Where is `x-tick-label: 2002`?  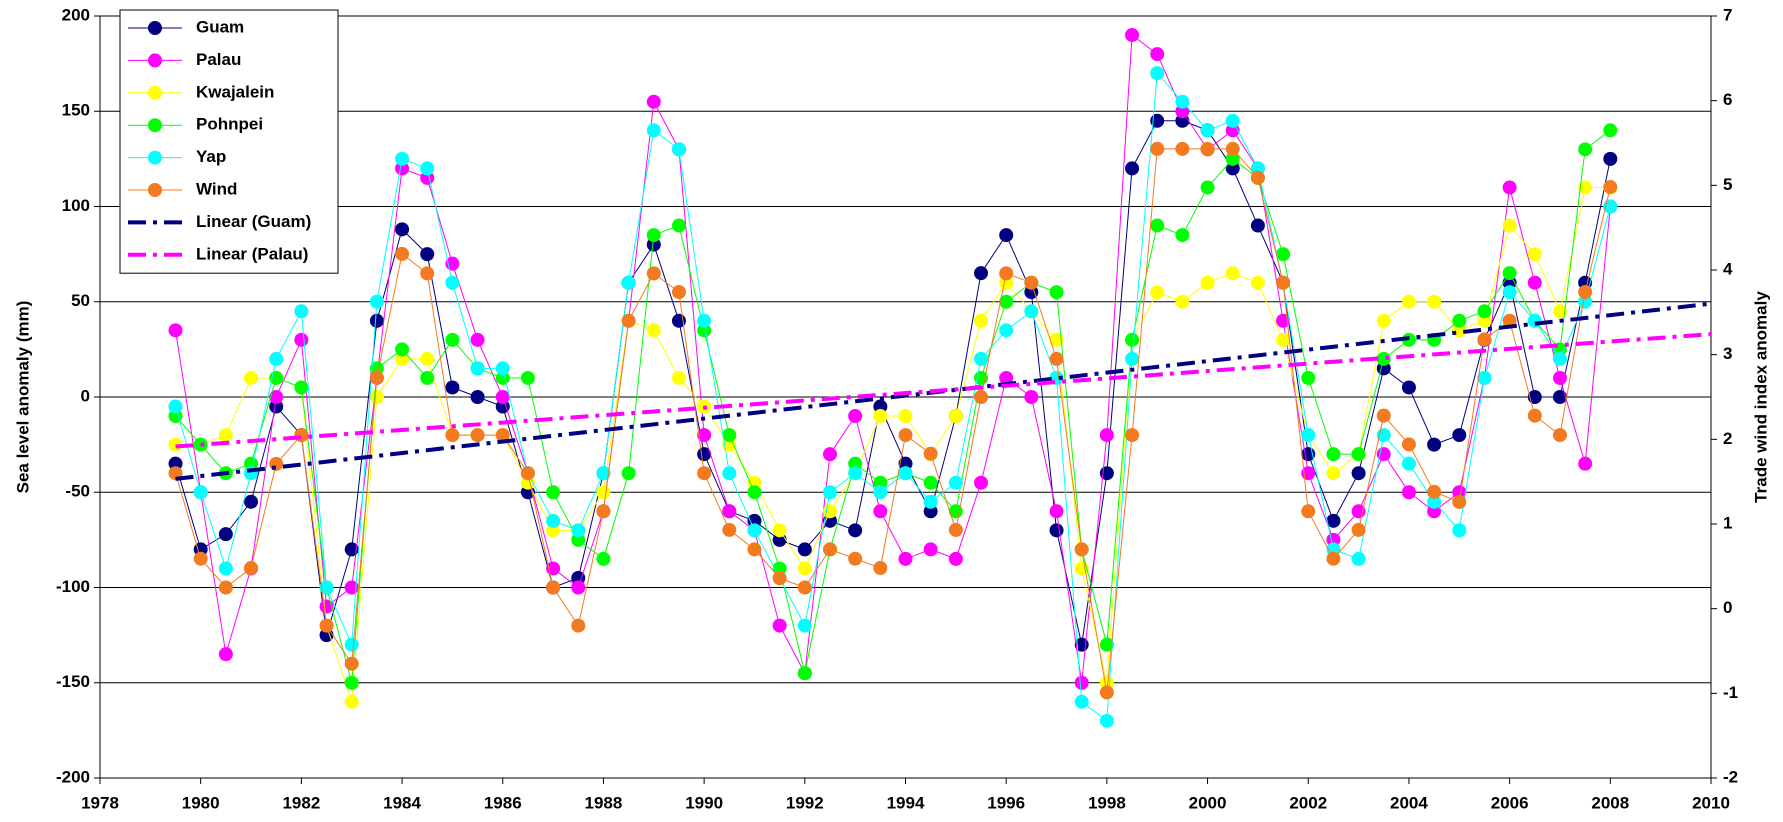
x-tick-label: 2002 is located at coordinates (1308, 802).